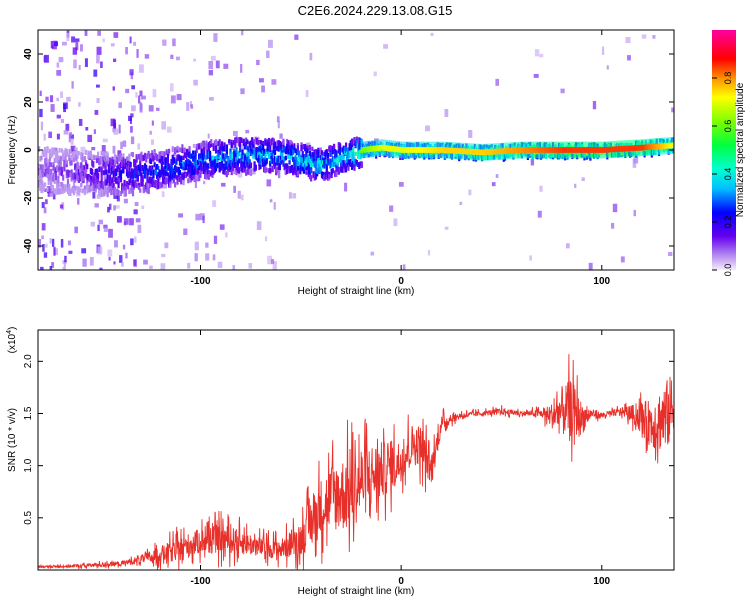 The height and width of the screenshot is (605, 750). Describe the element at coordinates (201, 581) in the screenshot. I see `snr-x-tick-label: -100` at that location.